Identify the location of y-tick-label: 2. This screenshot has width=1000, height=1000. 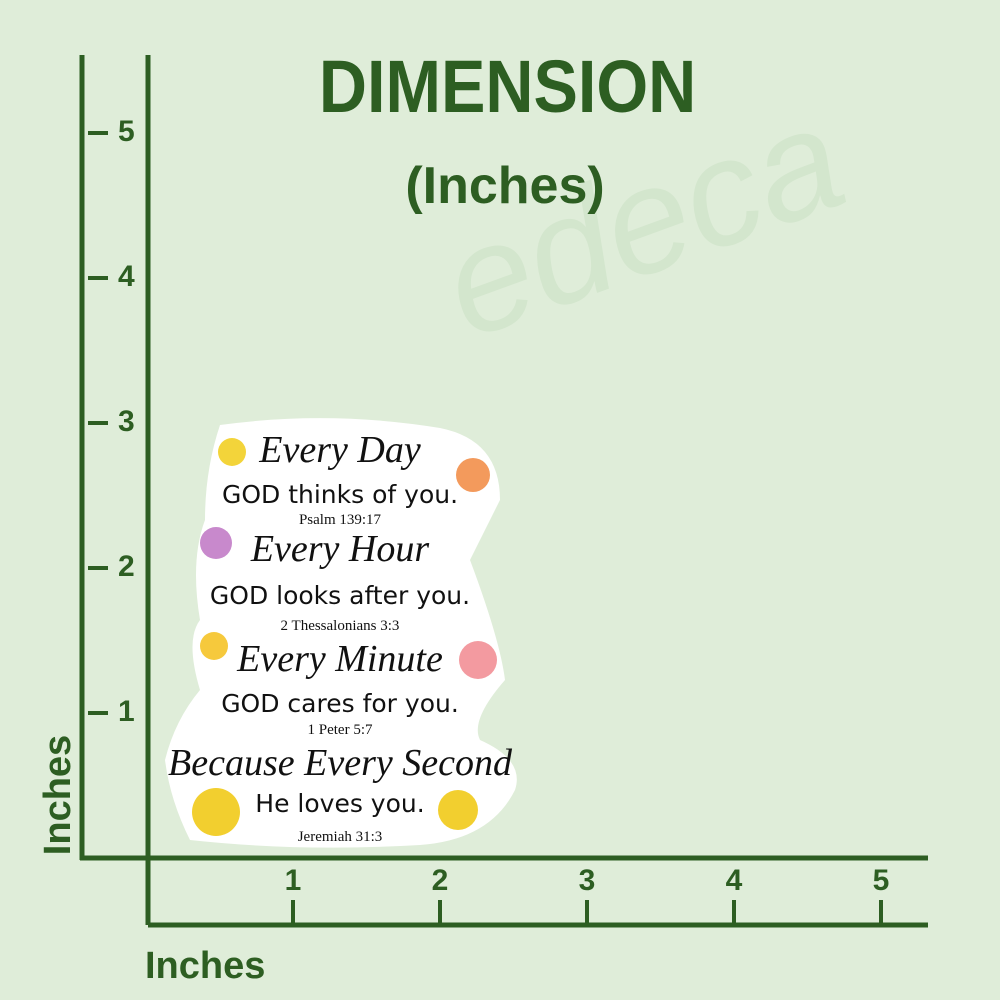
(126, 566).